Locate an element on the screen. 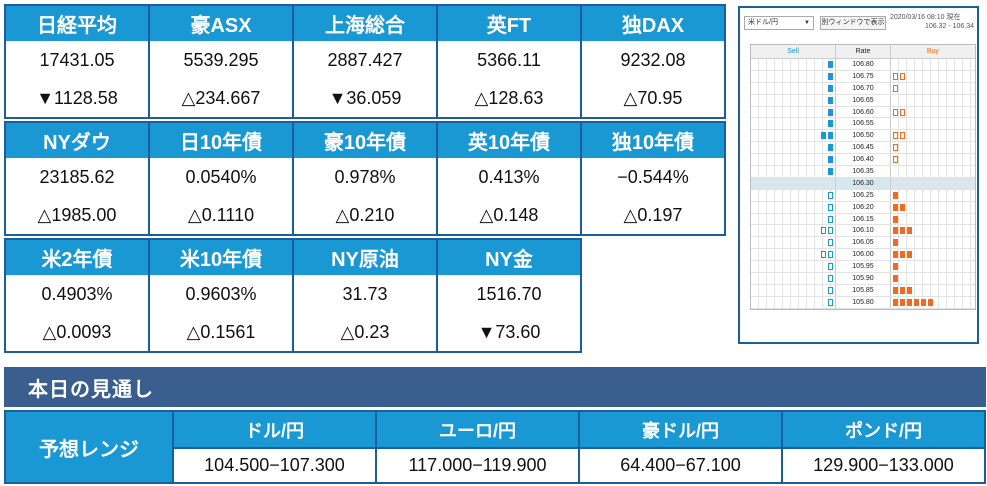  orderbook-bid-ask: 106.32 - 106.34 is located at coordinates (950, 26).